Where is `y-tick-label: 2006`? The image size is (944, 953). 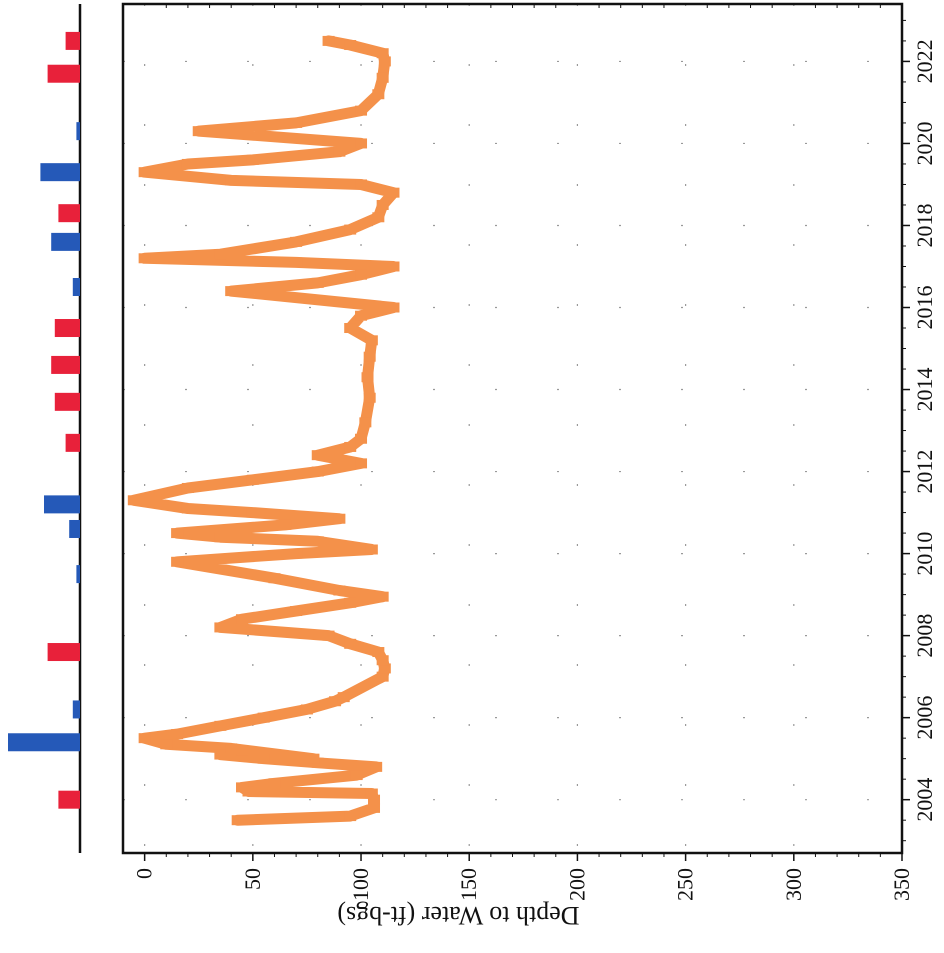
y-tick-label: 2006 is located at coordinates (924, 718).